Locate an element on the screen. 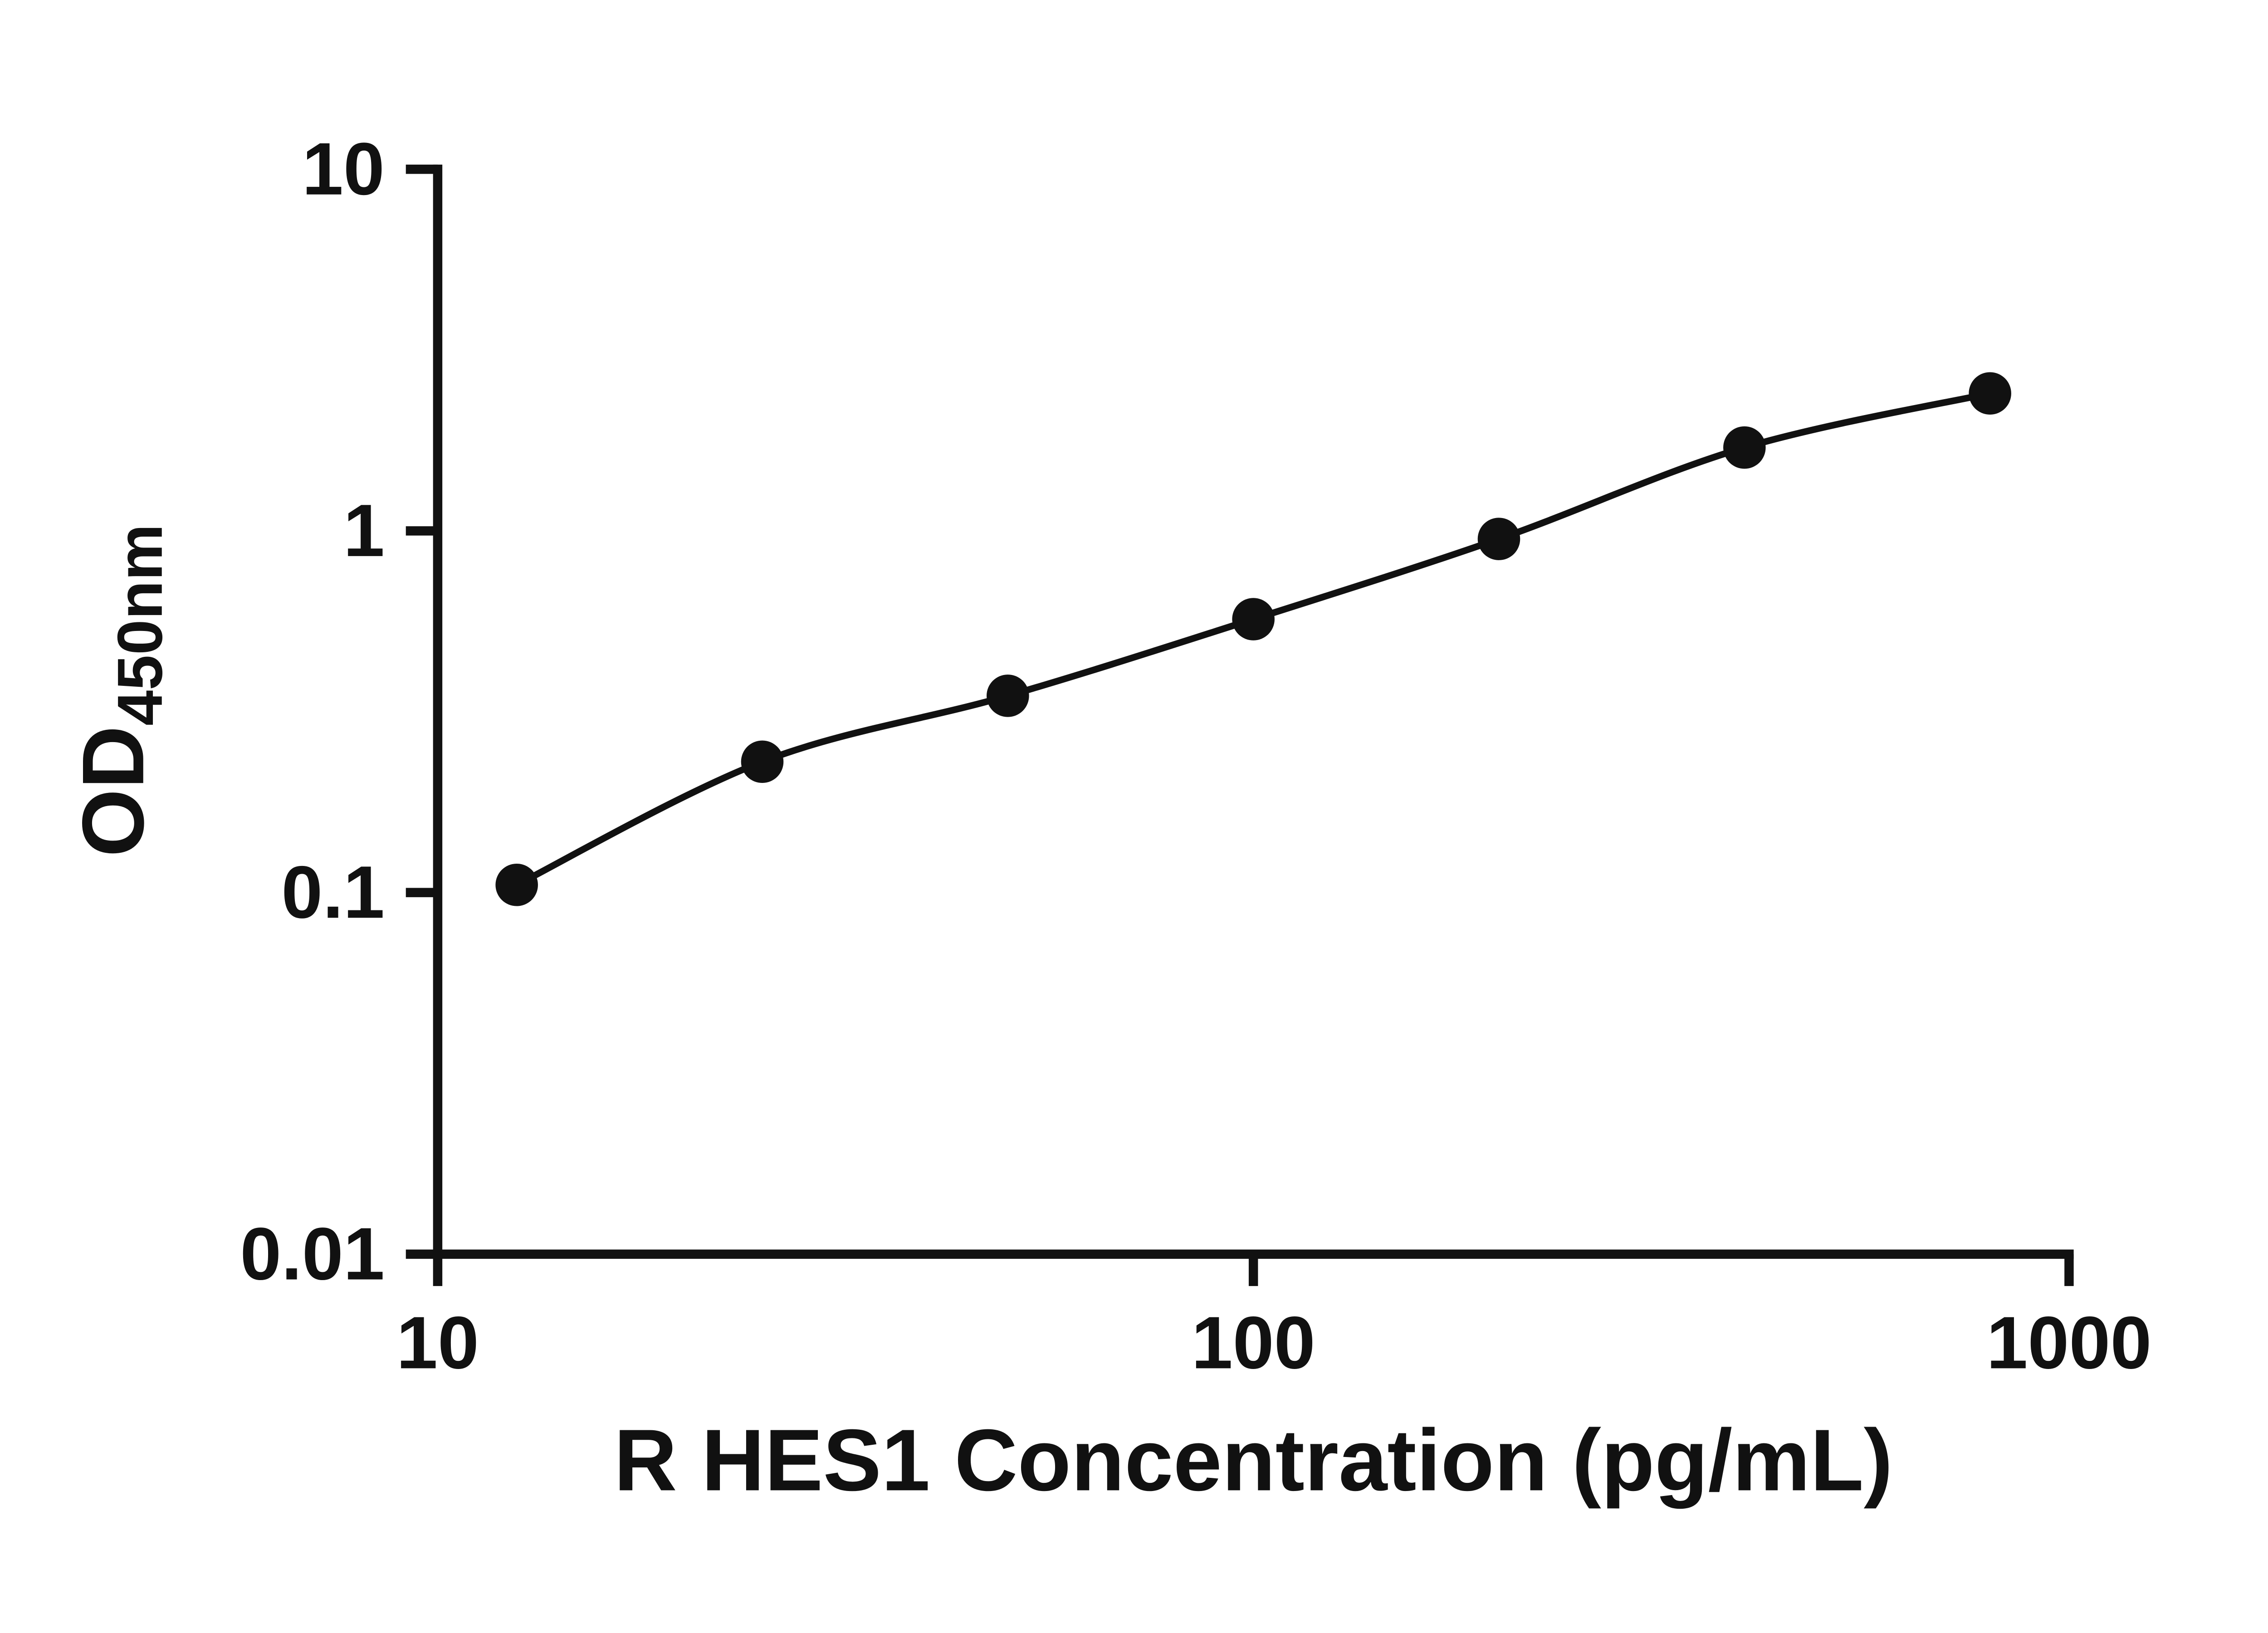 This screenshot has width=2268, height=1633. x-tick-label: 1000 is located at coordinates (2068, 1342).